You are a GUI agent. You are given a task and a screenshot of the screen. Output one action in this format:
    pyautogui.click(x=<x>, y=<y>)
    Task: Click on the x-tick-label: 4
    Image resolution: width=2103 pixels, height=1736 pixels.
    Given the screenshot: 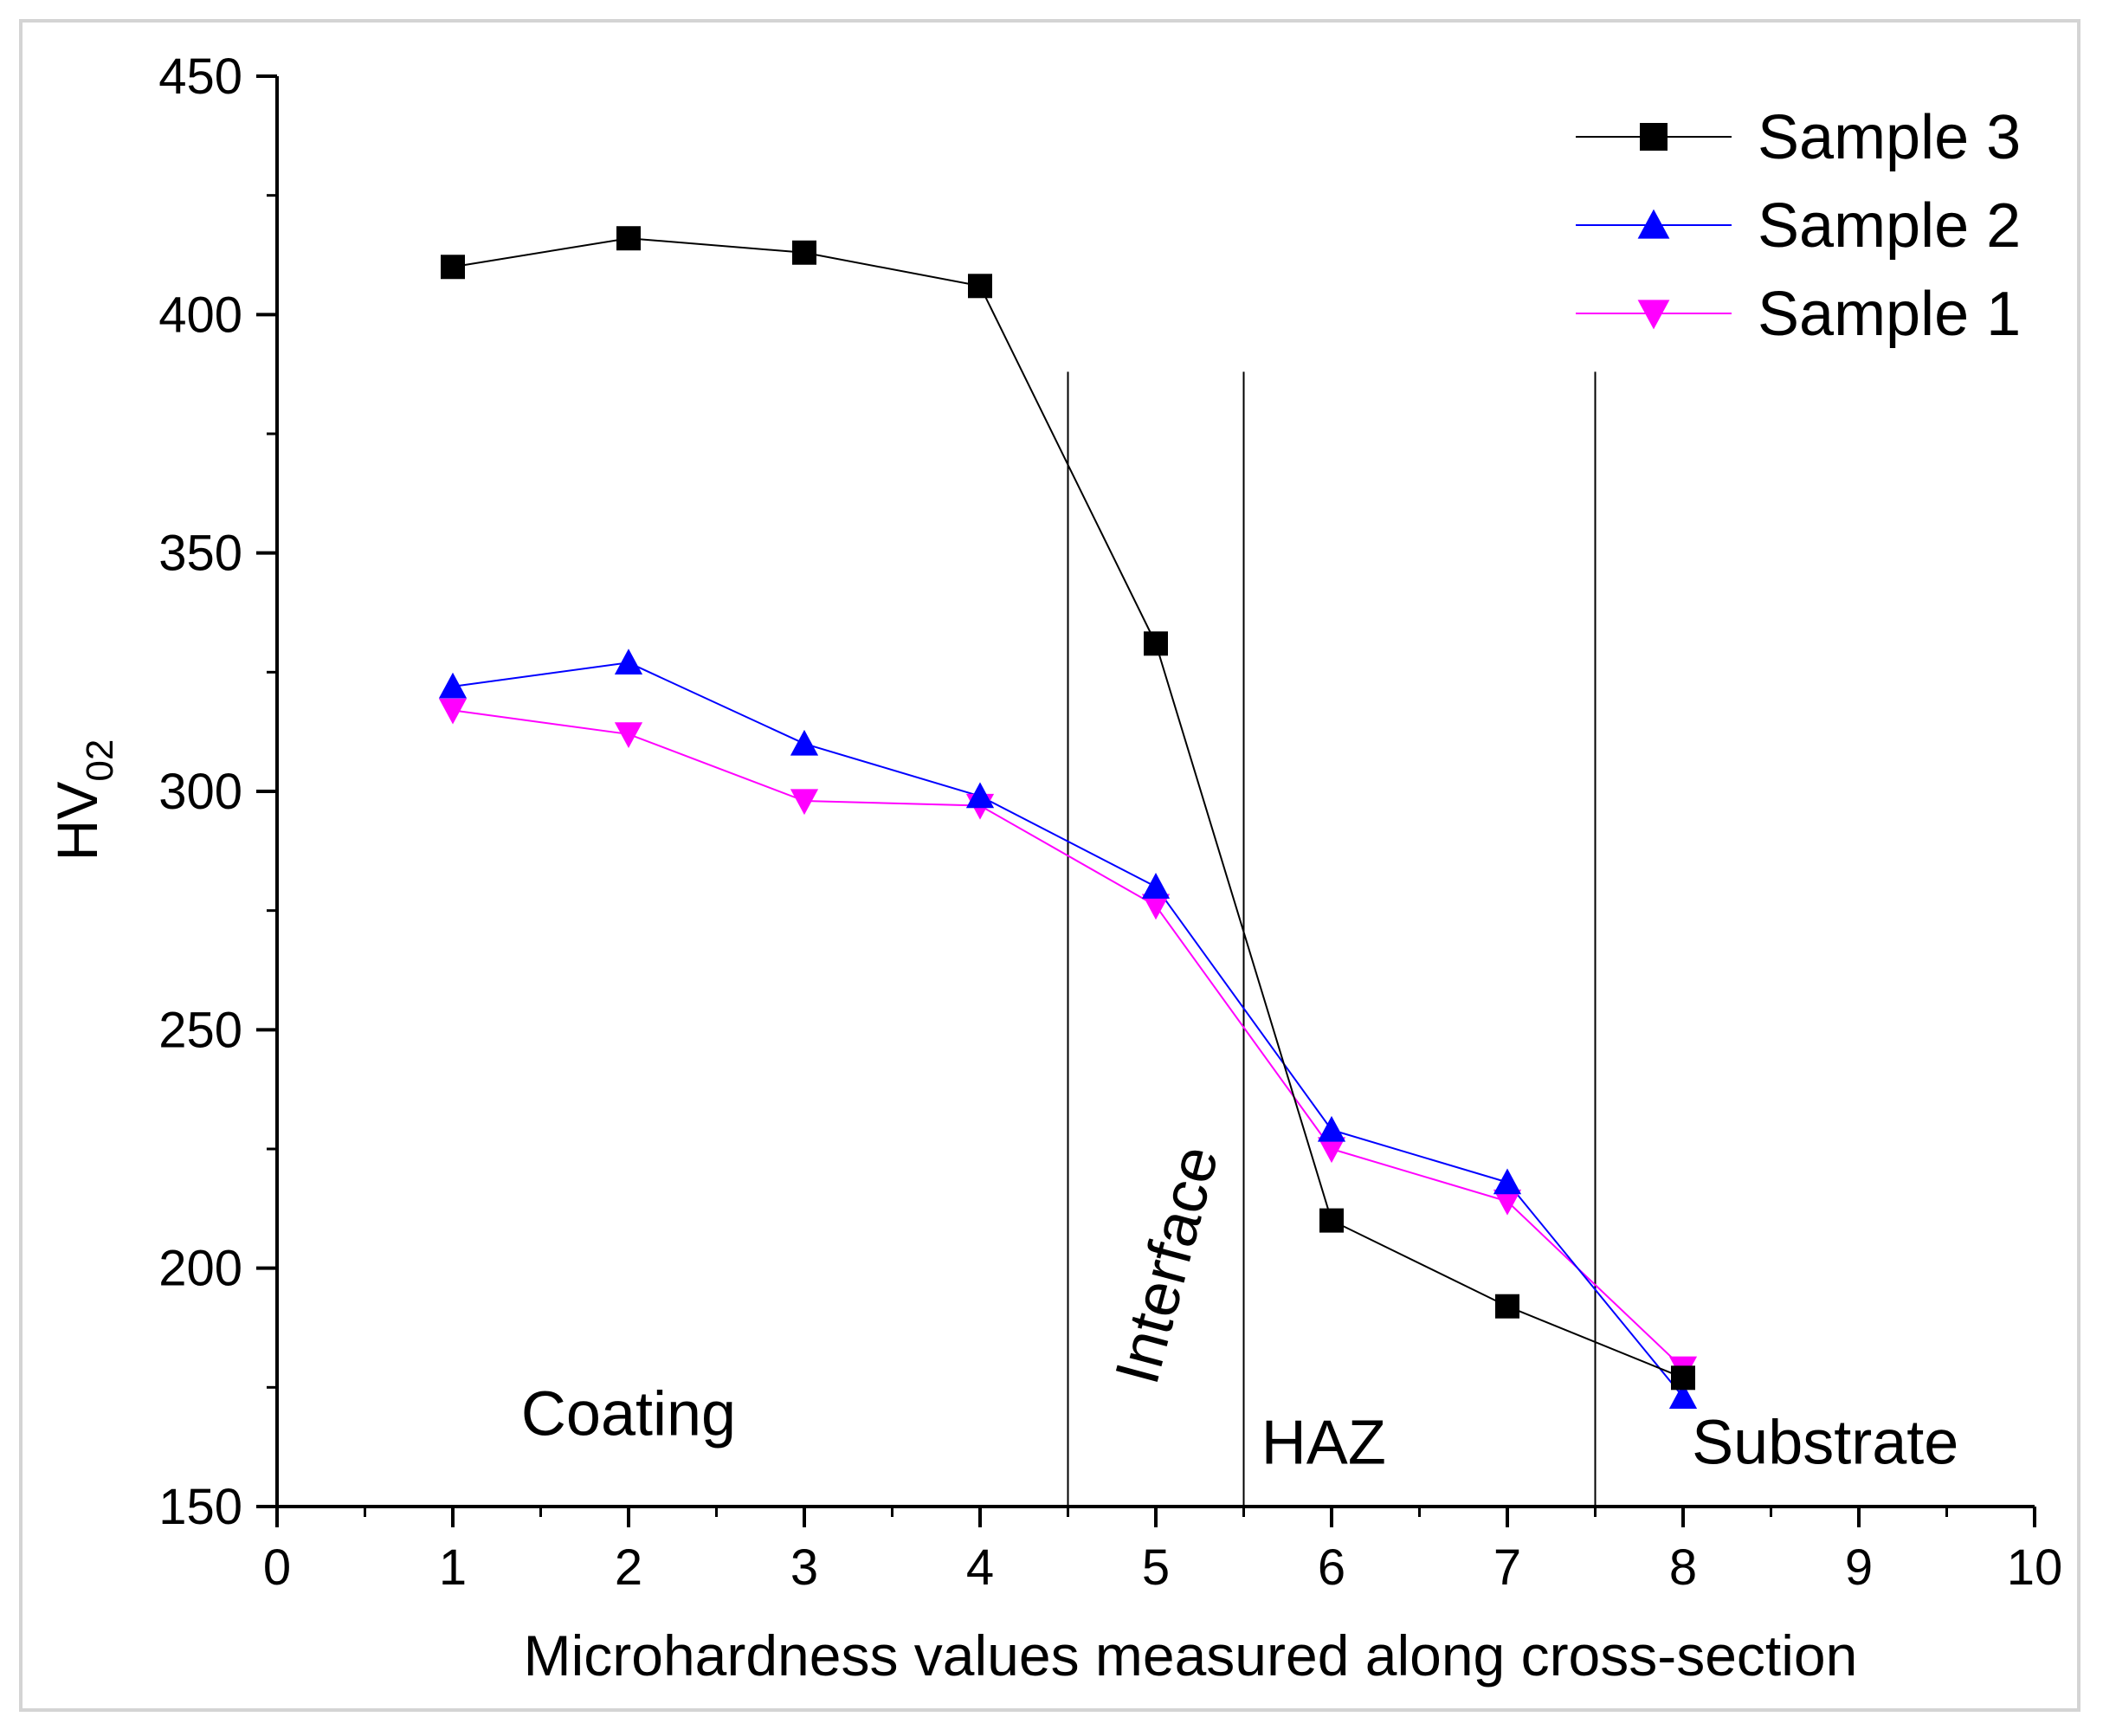 What is the action you would take?
    pyautogui.click(x=980, y=1567)
    